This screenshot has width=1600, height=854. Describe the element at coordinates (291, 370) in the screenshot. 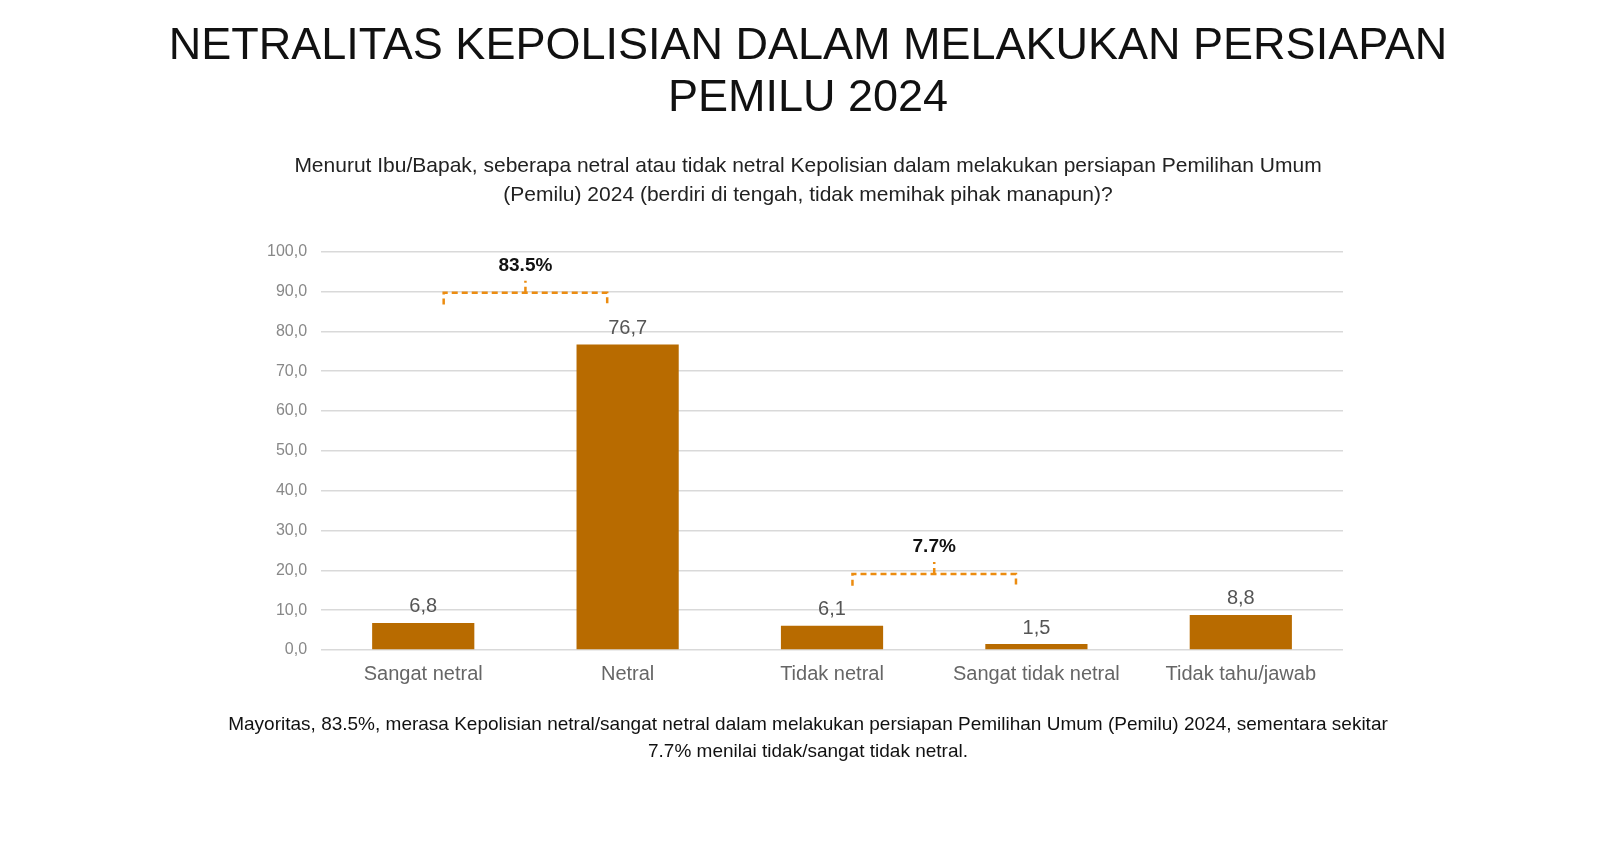

I see `y-tick-label: 70,0` at that location.